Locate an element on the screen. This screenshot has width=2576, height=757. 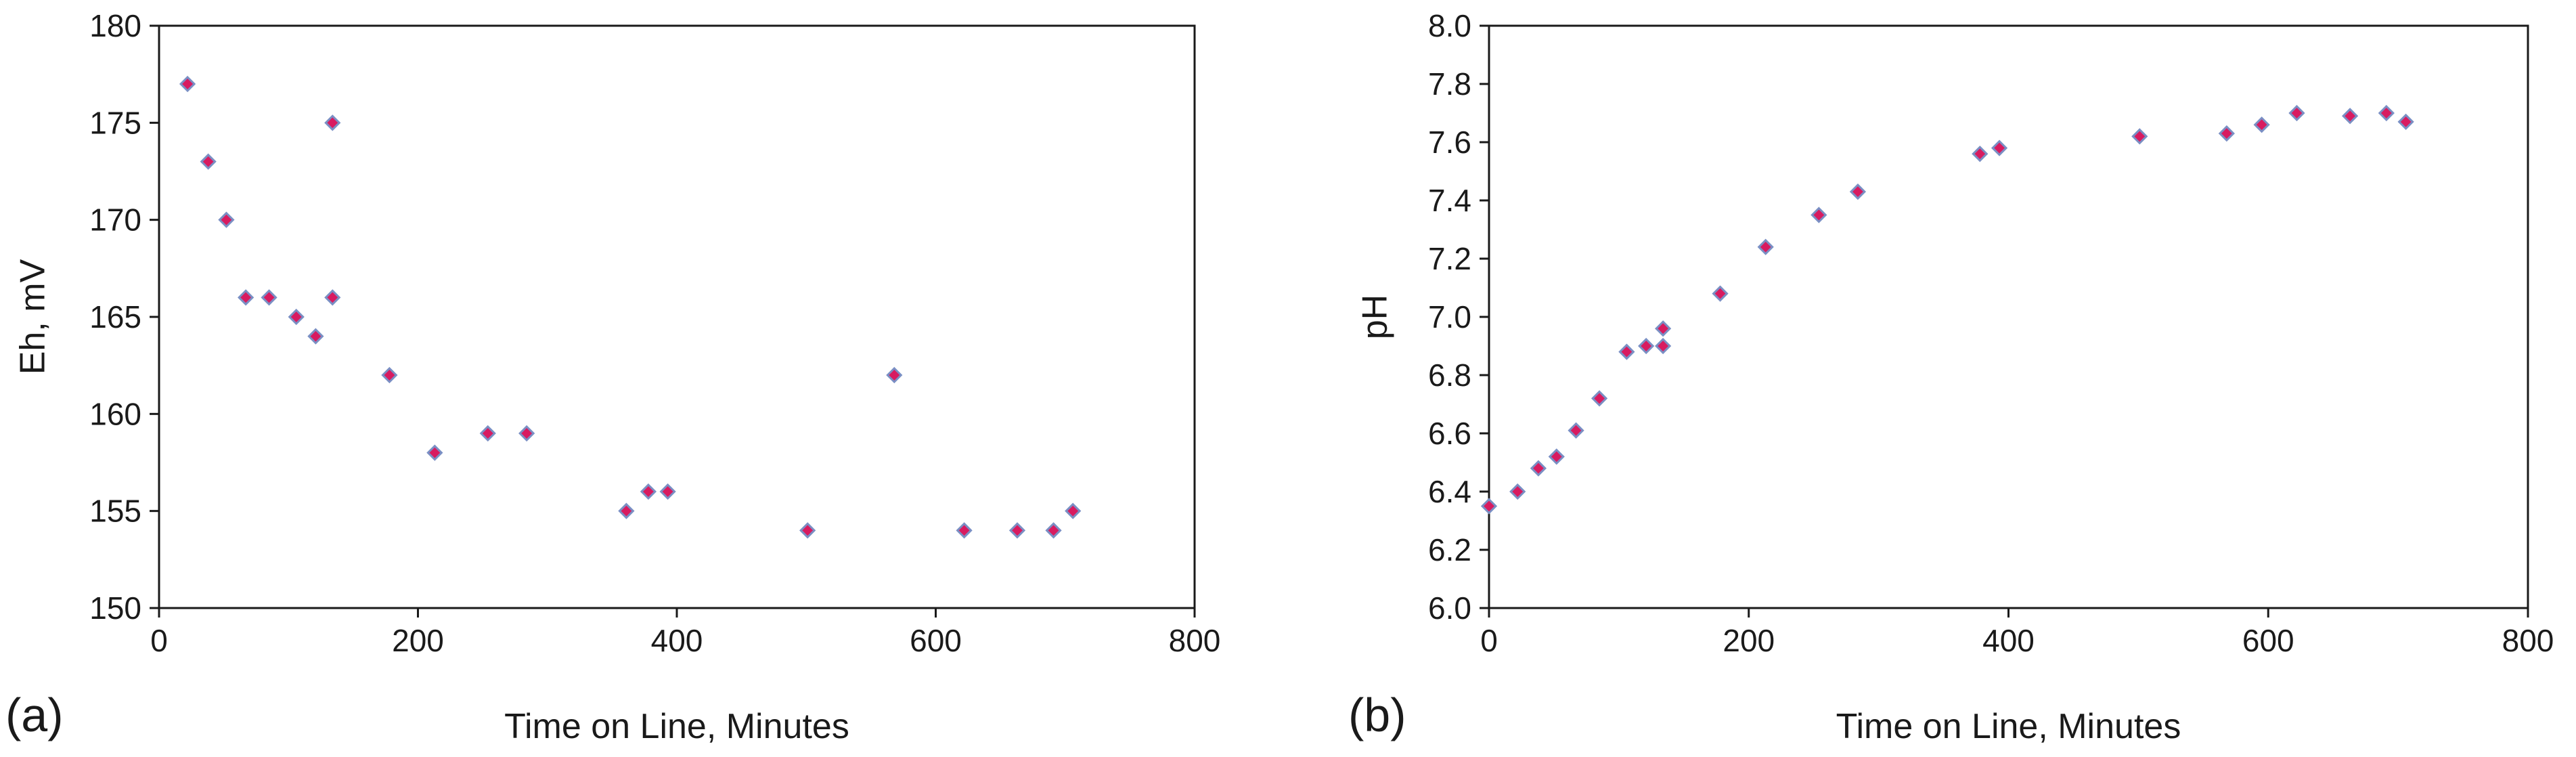
y-tick-label-b: 6.0 is located at coordinates (1449, 608).